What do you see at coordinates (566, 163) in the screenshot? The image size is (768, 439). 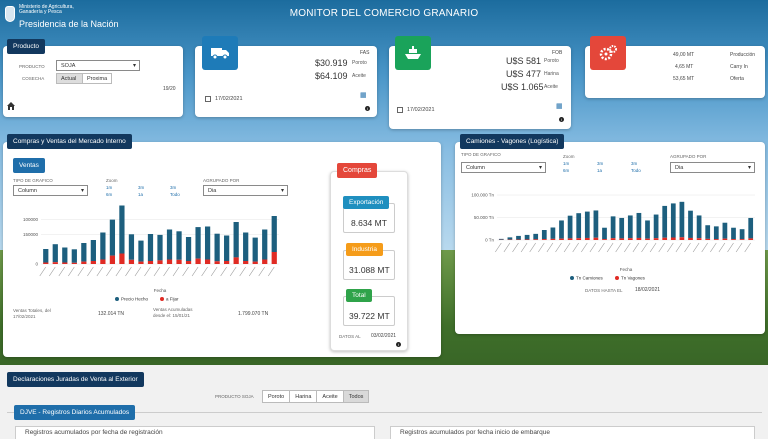 I see `cam-zoom-1m: 1m` at bounding box center [566, 163].